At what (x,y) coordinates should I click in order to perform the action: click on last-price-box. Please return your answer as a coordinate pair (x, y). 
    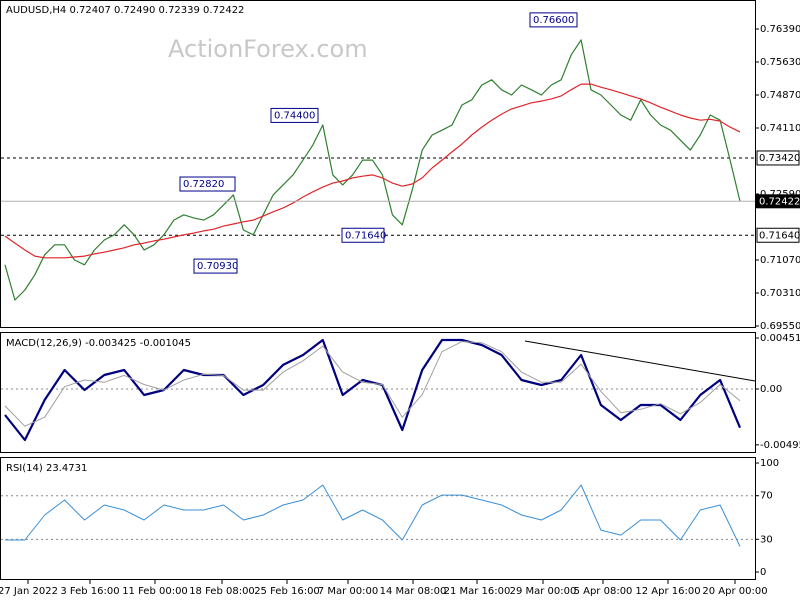
    Looking at the image, I should click on (778, 201).